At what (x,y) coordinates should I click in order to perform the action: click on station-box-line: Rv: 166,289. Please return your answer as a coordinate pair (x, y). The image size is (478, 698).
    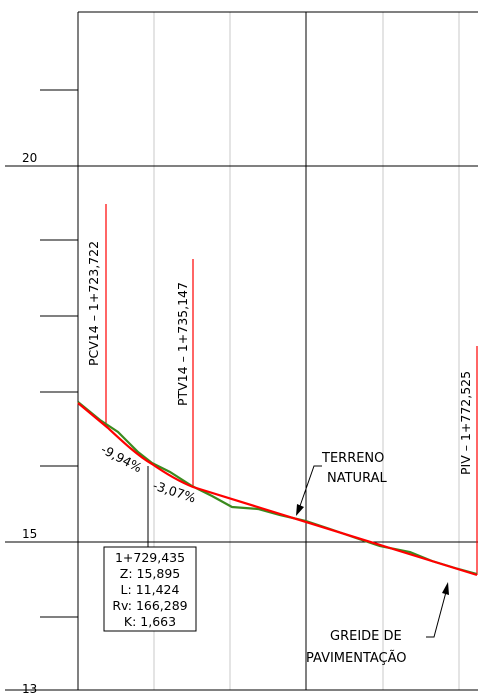
    Looking at the image, I should click on (149, 605).